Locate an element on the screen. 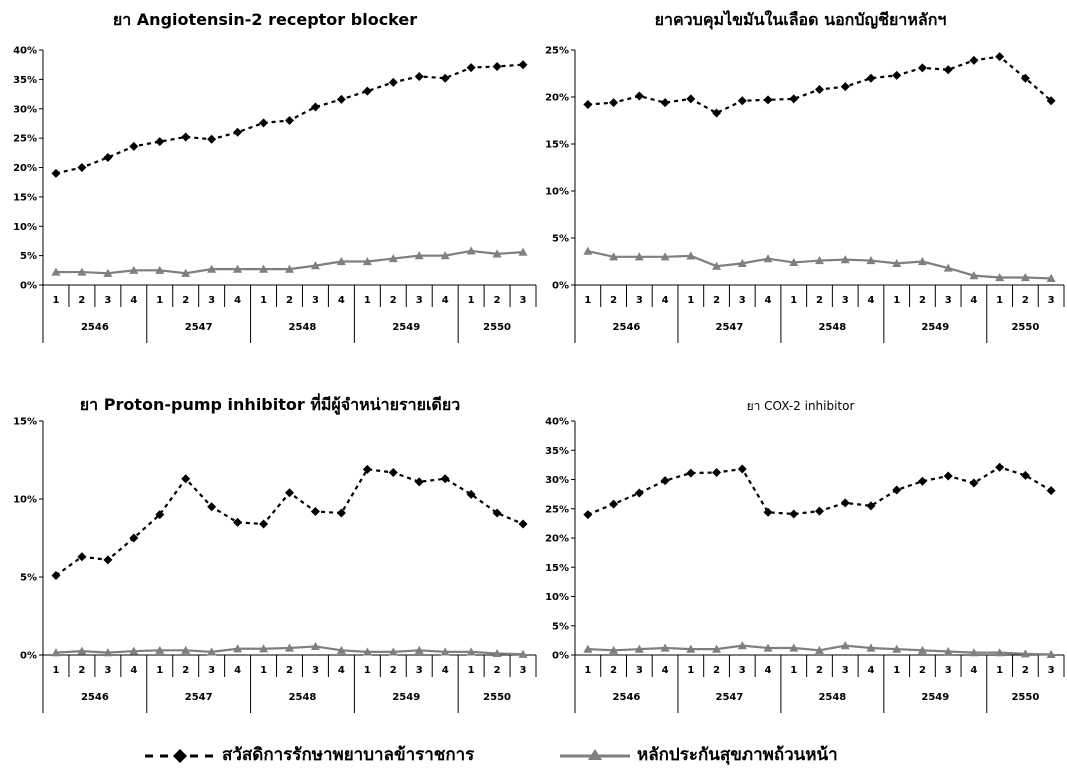 The width and height of the screenshot is (1067, 779). x-group-label: 2546 is located at coordinates (627, 327).